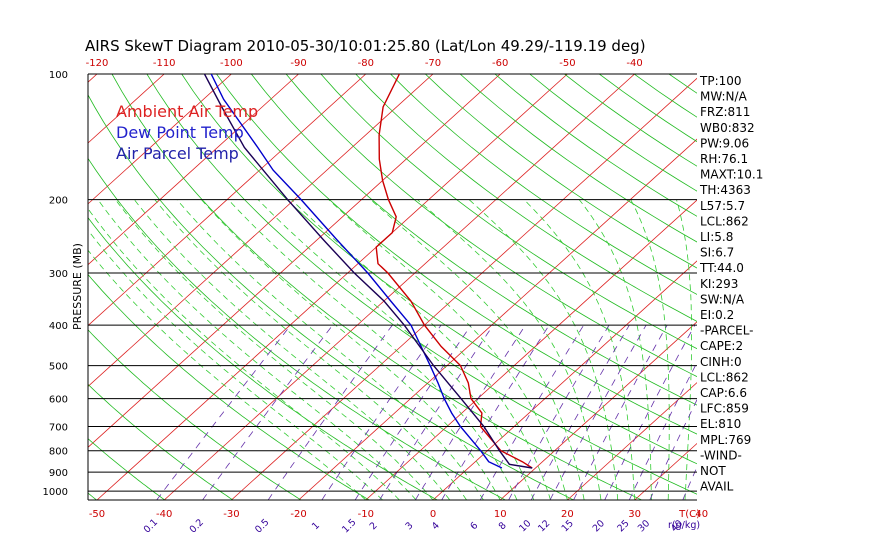 The height and width of the screenshot is (560, 870). What do you see at coordinates (525, 526) in the screenshot?
I see `mixing-ratio-label: 10` at bounding box center [525, 526].